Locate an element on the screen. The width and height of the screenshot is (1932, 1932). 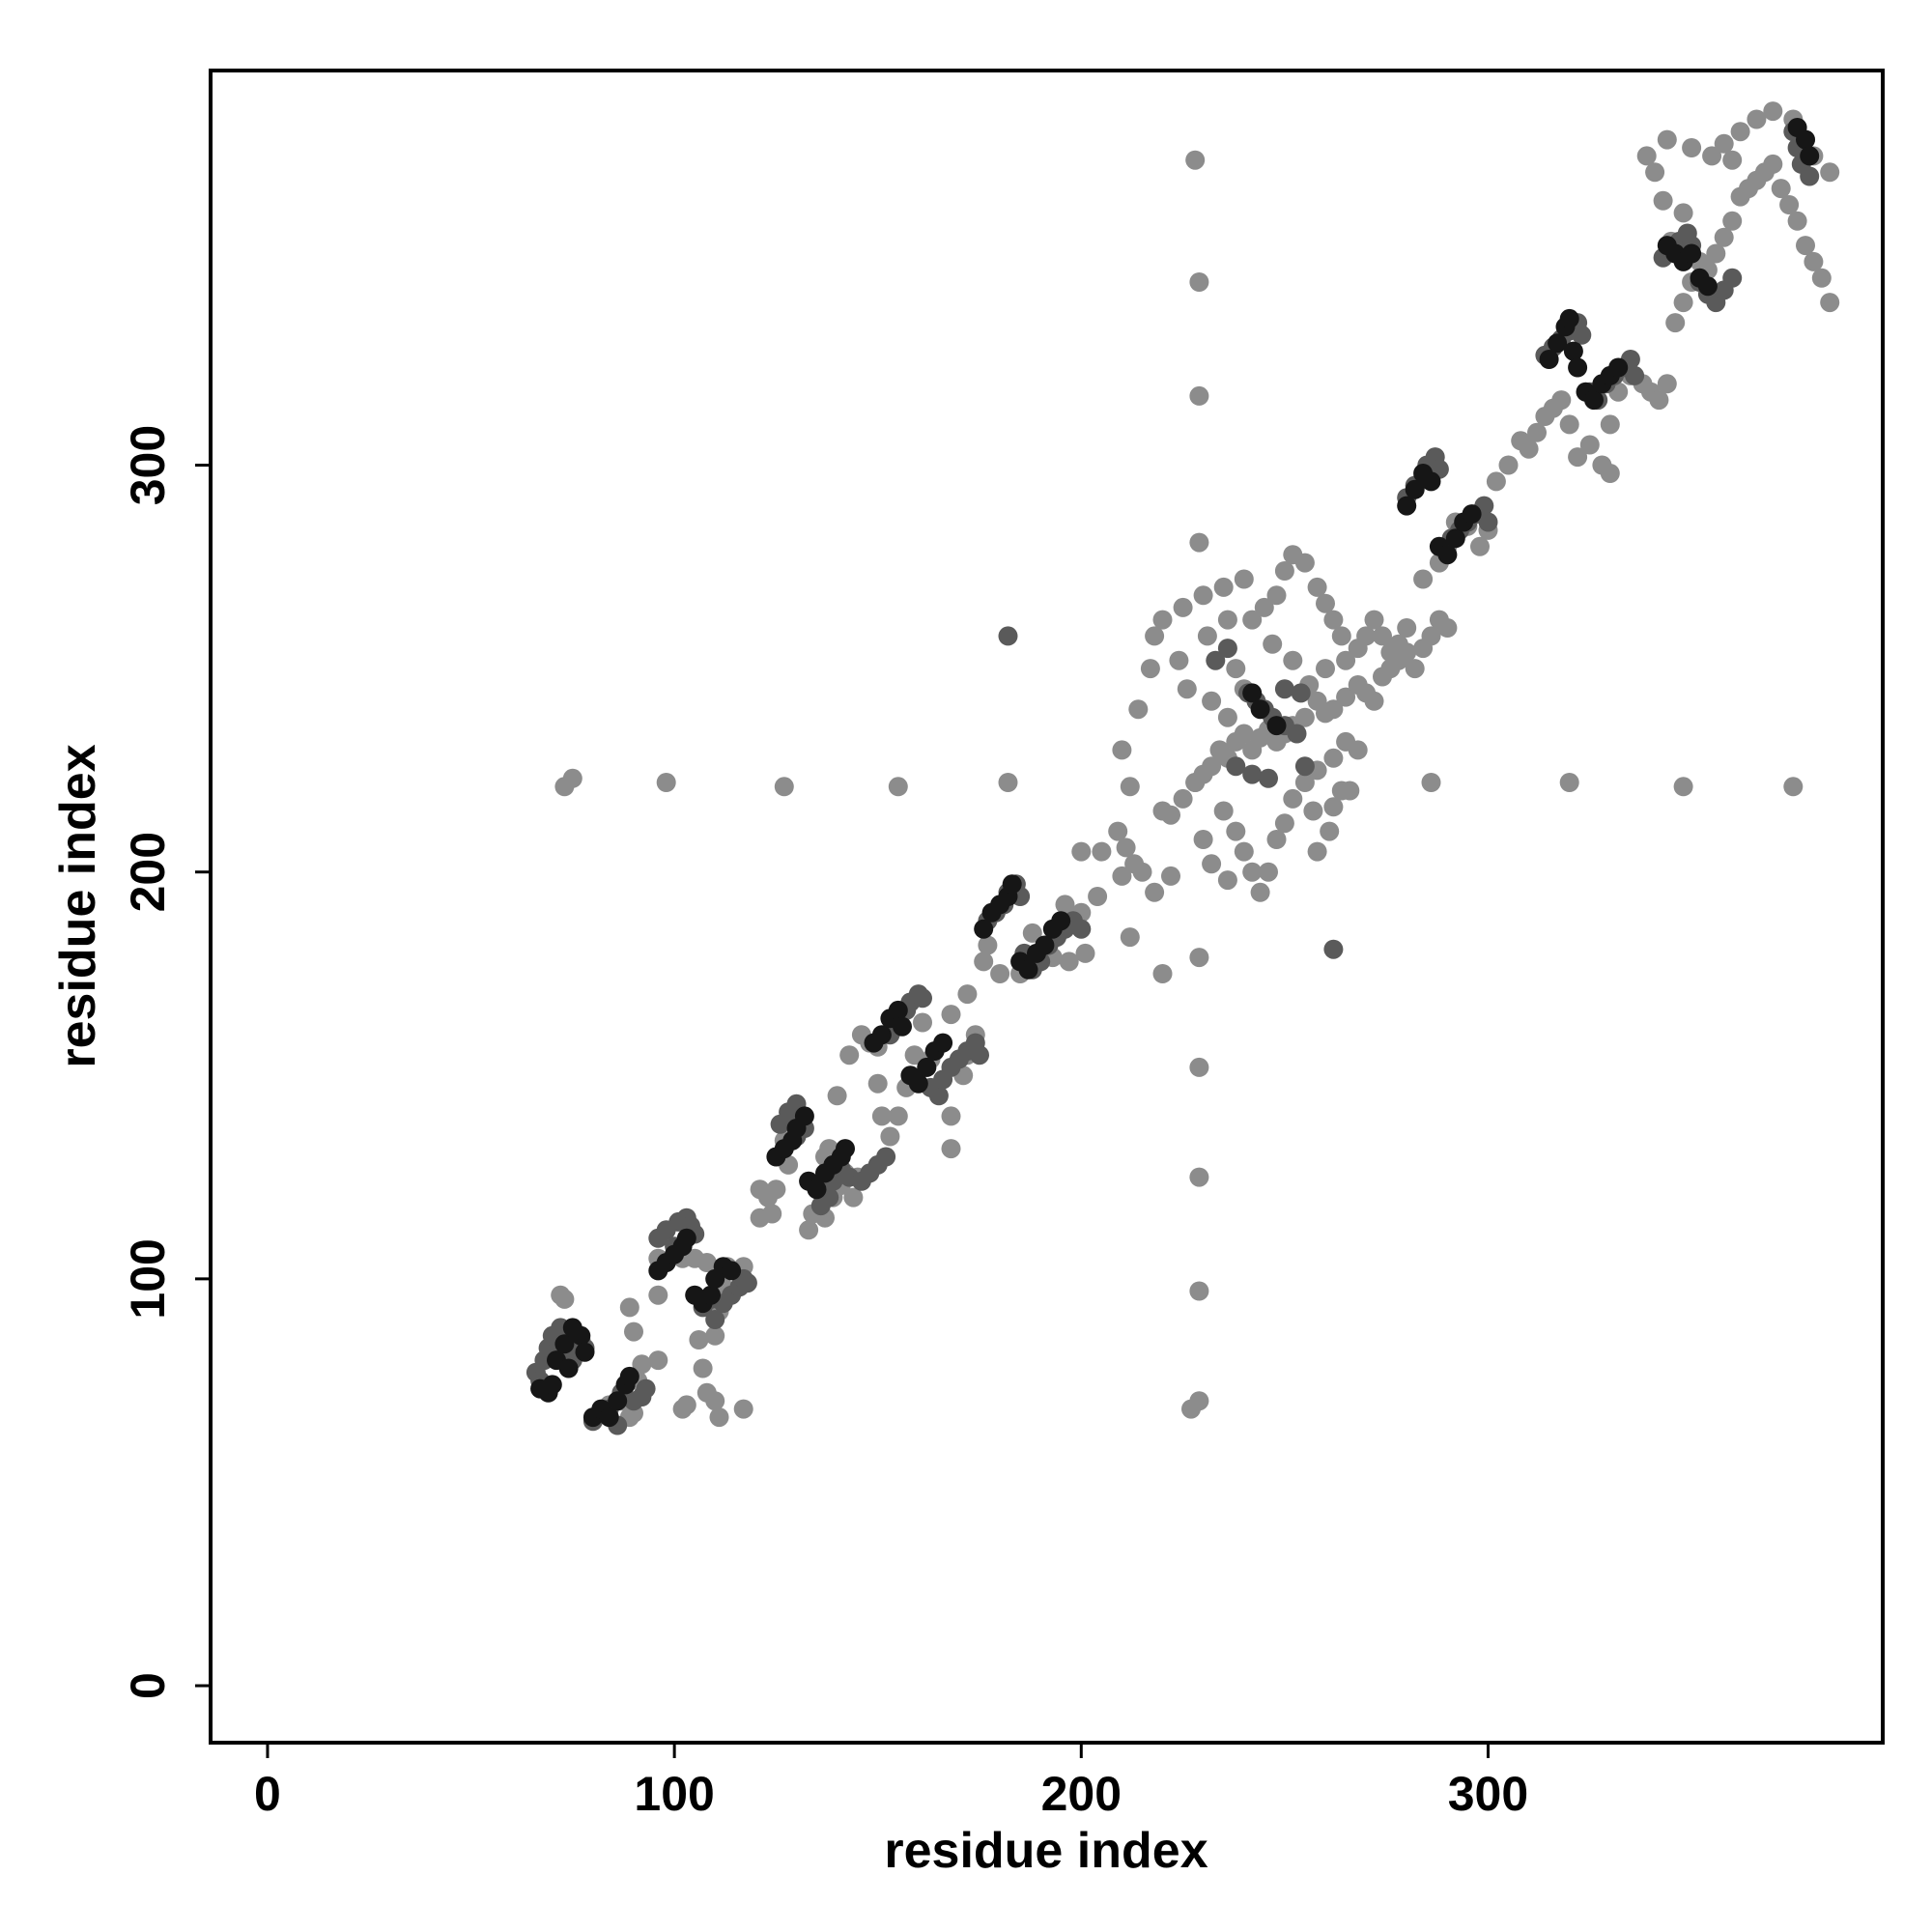
y-tick-label: 100 is located at coordinates (148, 1278).